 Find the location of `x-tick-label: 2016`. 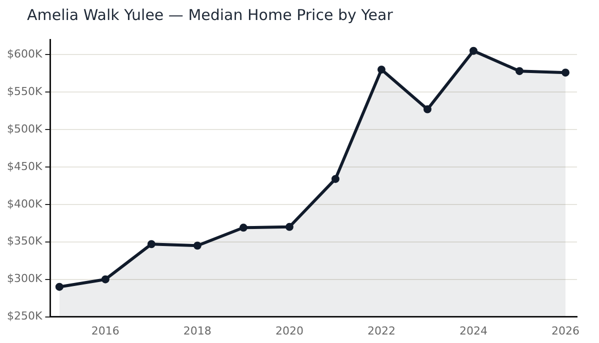

x-tick-label: 2016 is located at coordinates (105, 331).